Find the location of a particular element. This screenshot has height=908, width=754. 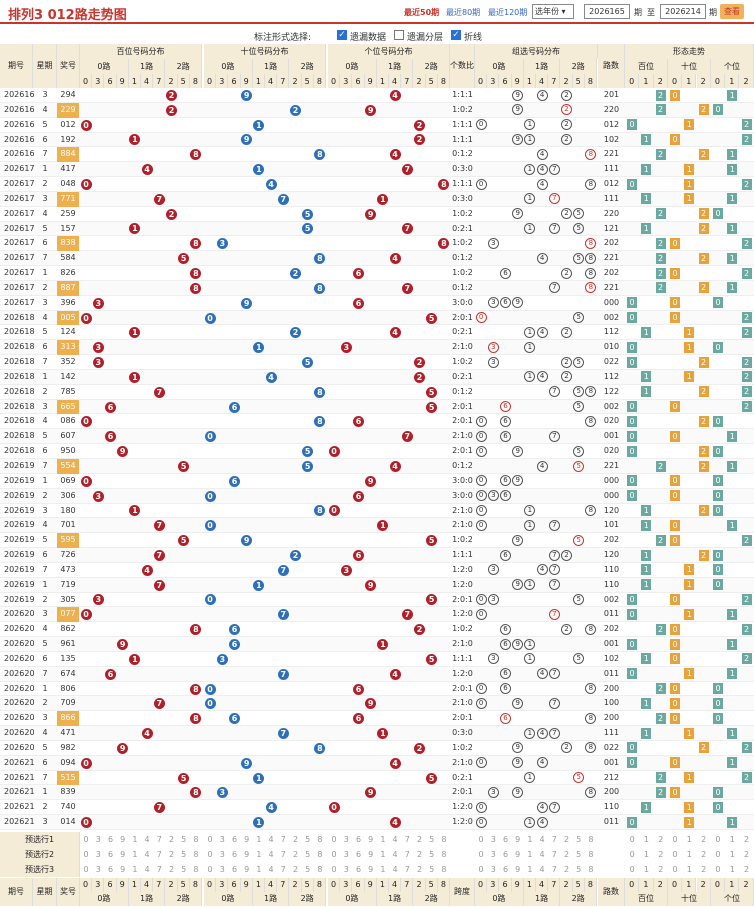

query-button: 查看 is located at coordinates (732, 11).